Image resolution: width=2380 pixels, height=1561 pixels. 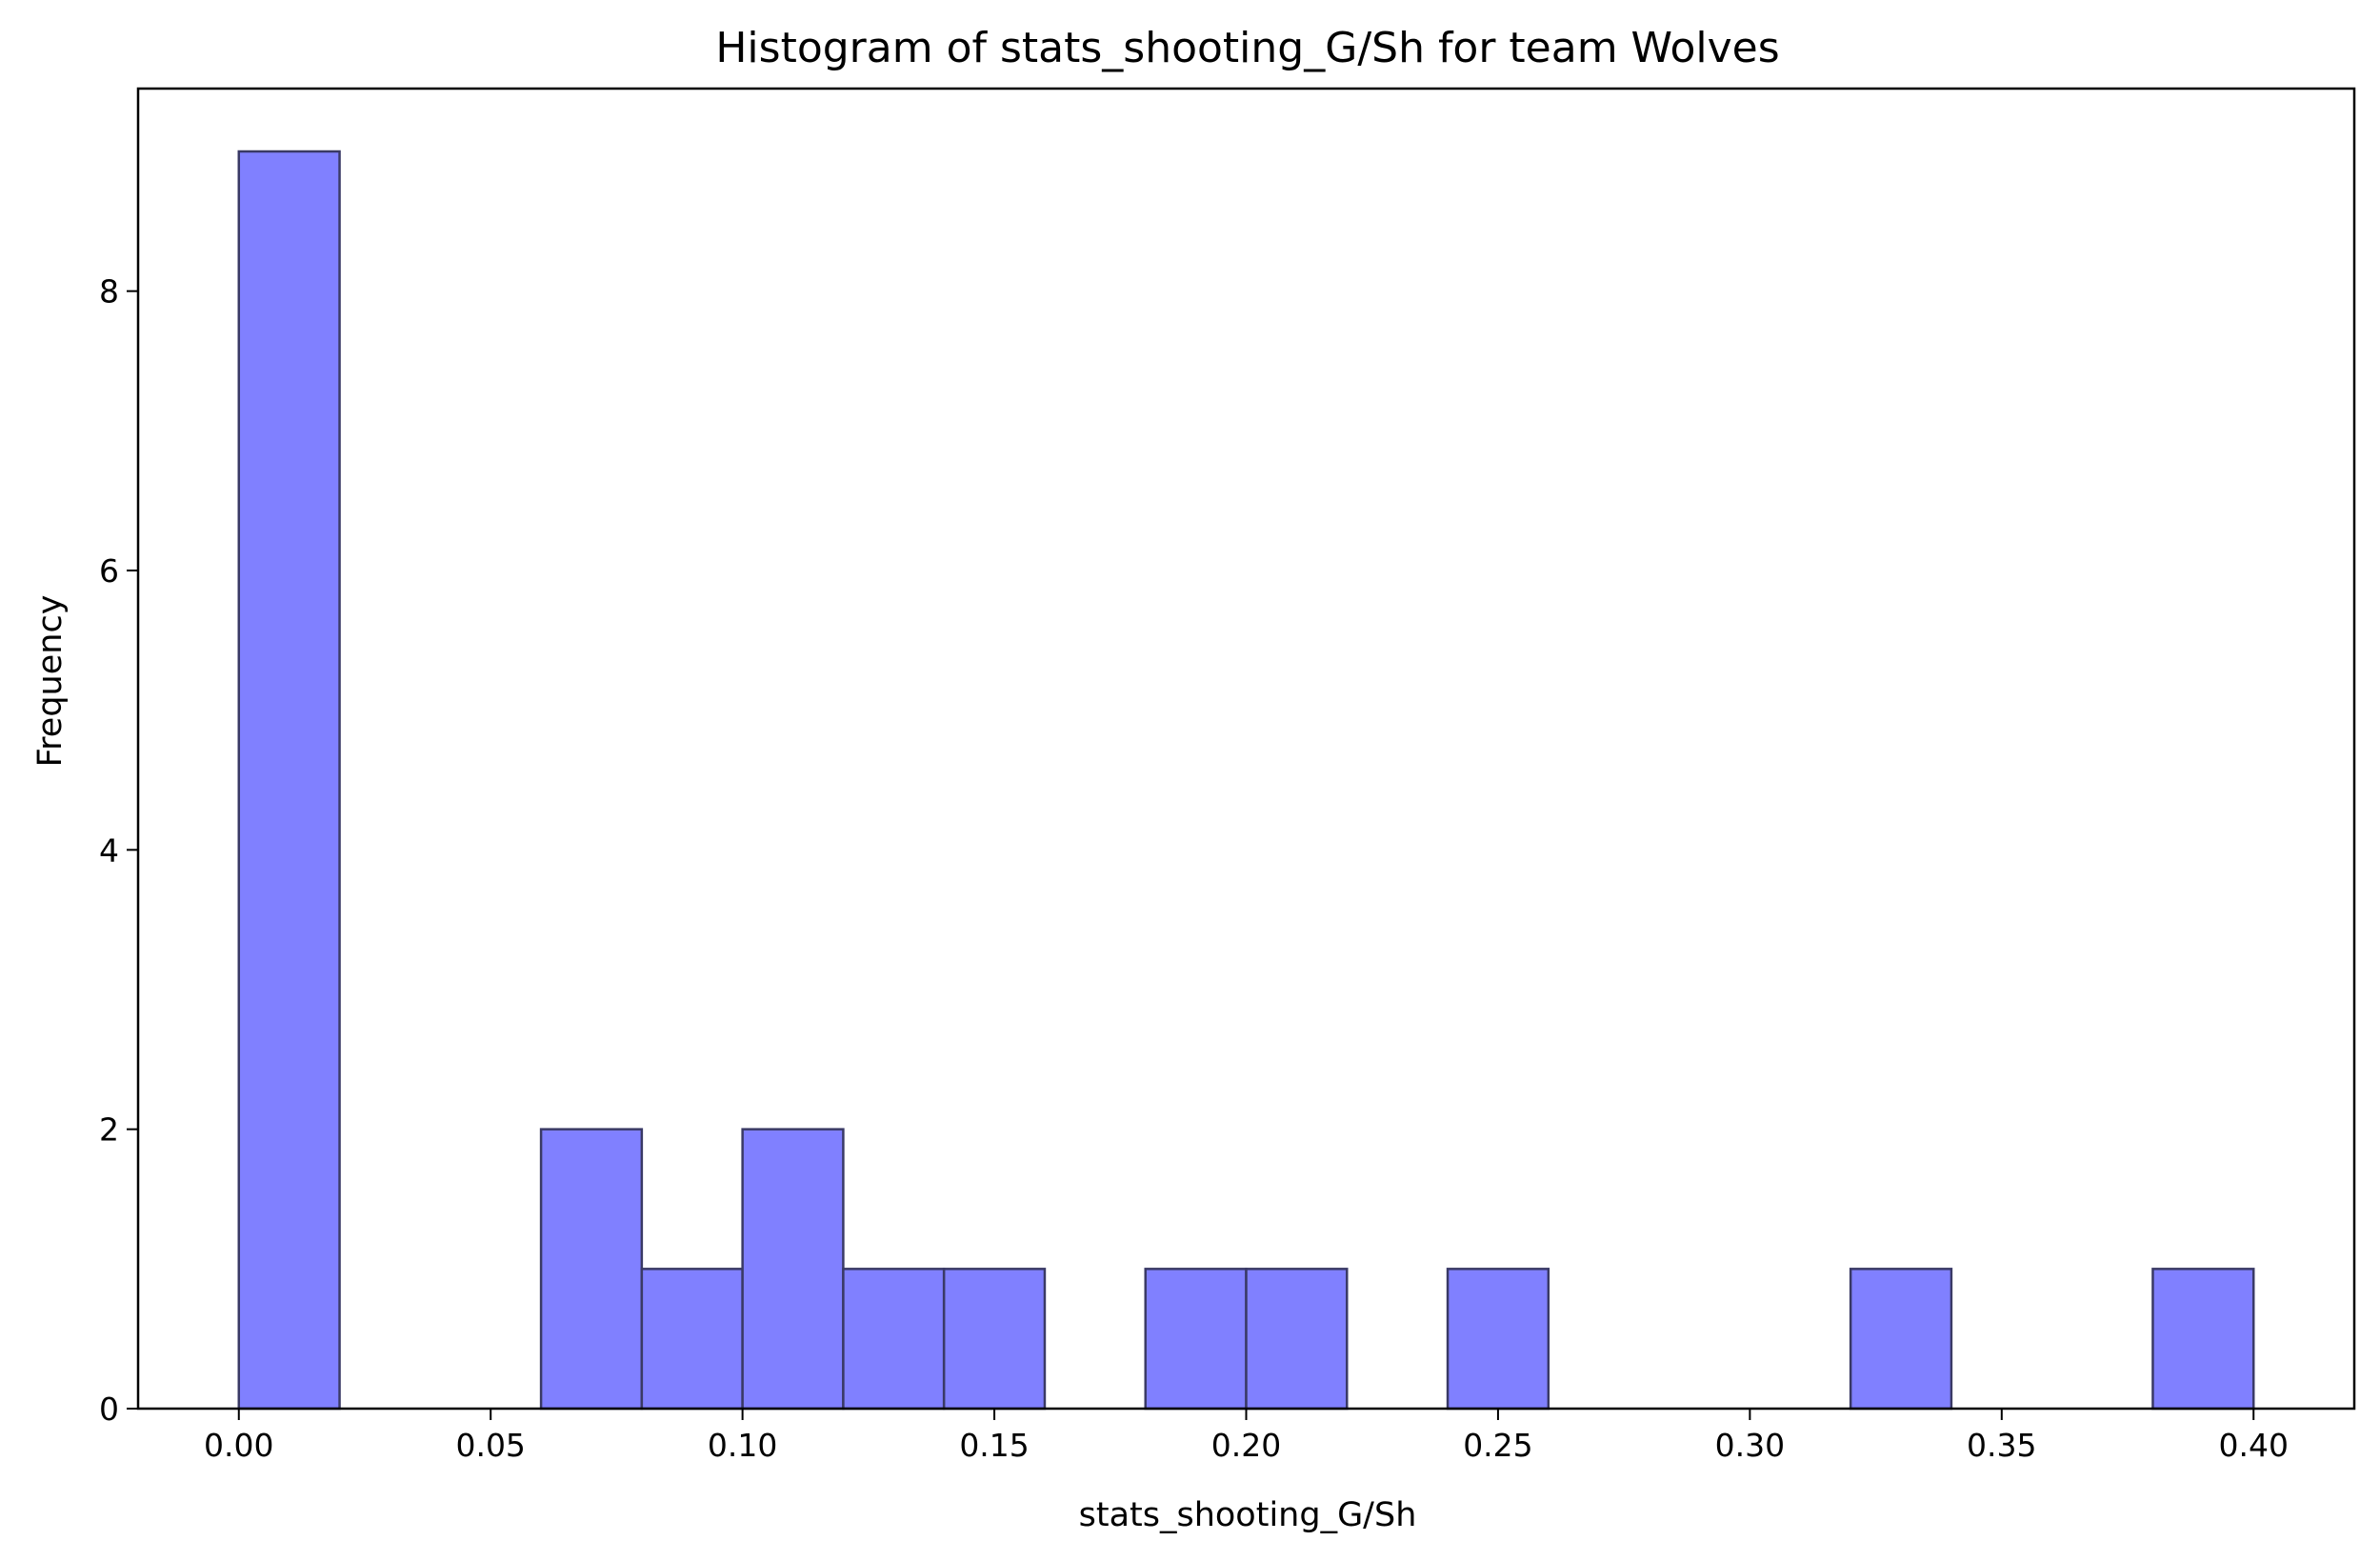 What do you see at coordinates (238, 1445) in the screenshot?
I see `x-tick-label: 0.00` at bounding box center [238, 1445].